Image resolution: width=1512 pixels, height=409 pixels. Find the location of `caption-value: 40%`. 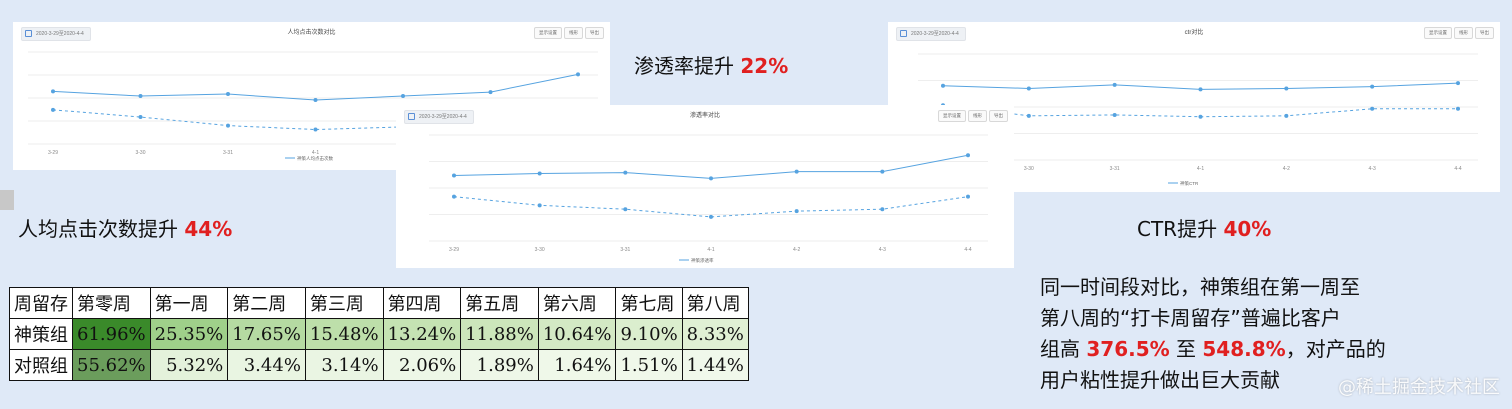

caption-value: 40% is located at coordinates (1247, 229).